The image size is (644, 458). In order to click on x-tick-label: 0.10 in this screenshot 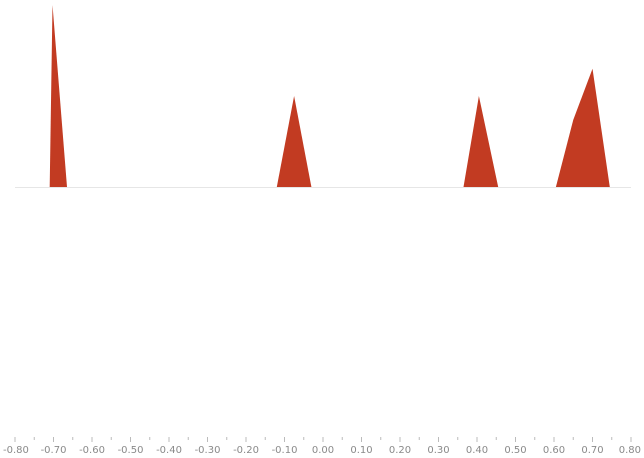, I will do `click(361, 450)`.